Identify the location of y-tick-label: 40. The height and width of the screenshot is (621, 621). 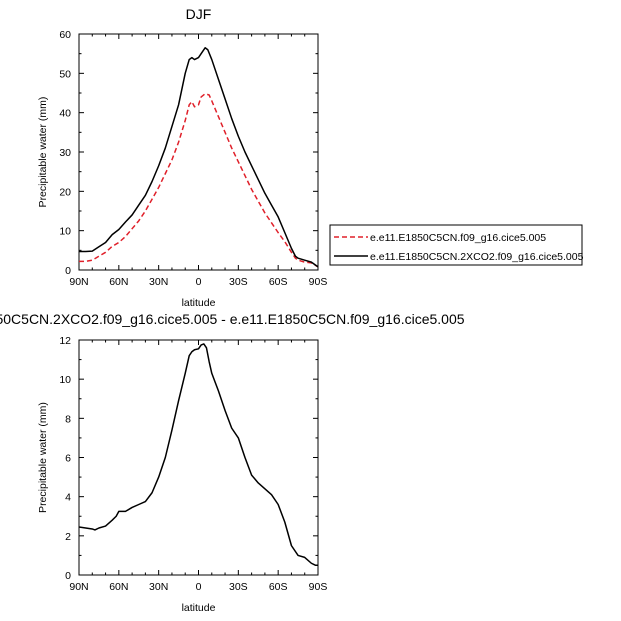
(65, 114).